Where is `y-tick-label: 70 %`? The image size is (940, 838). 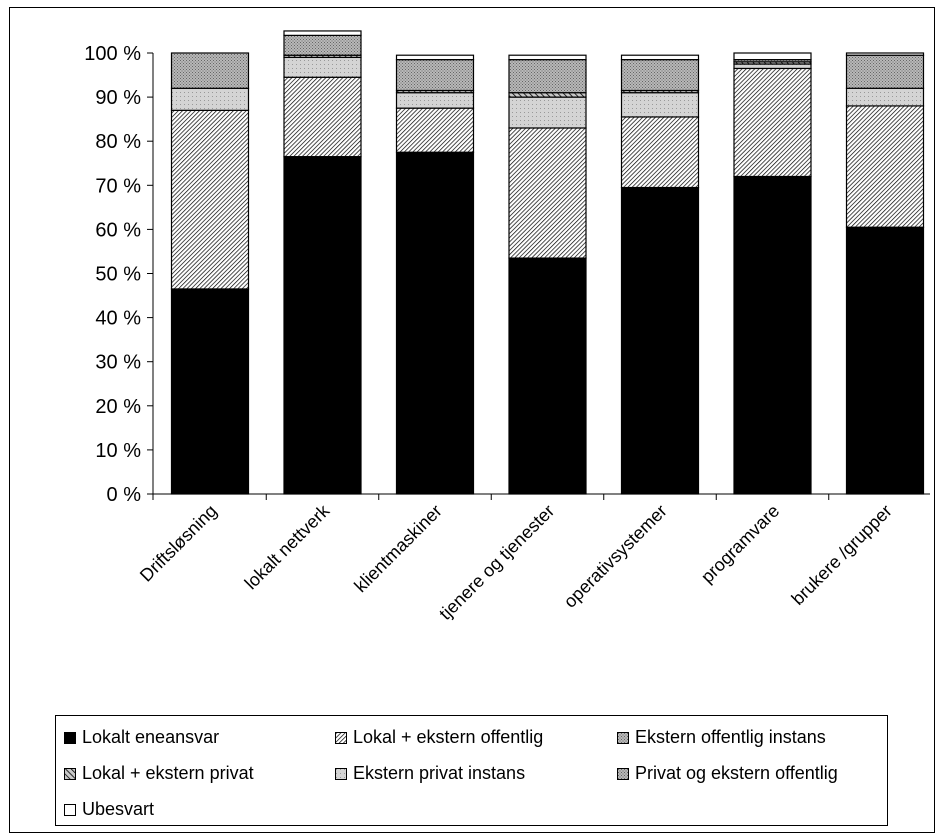 y-tick-label: 70 % is located at coordinates (118, 186).